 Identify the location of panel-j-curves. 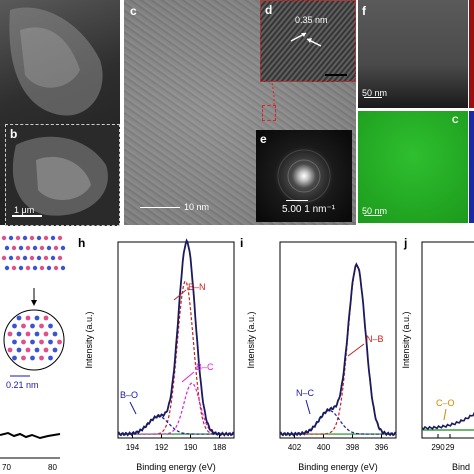
(447, 421).